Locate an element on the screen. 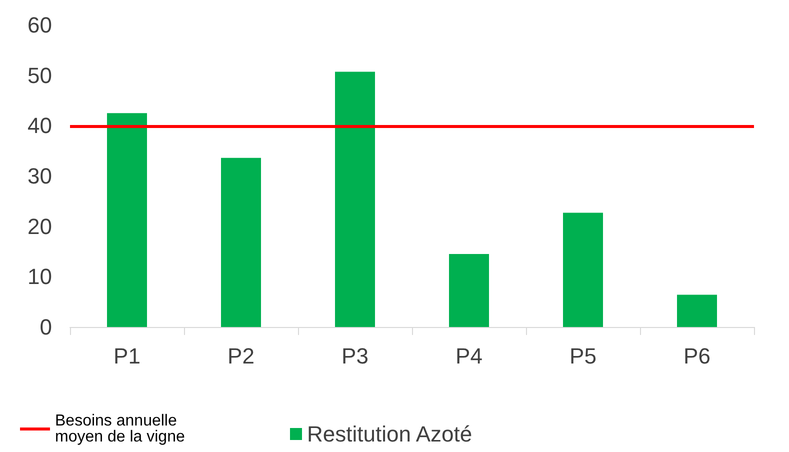 This screenshot has width=789, height=452. y-tick-label: 40 is located at coordinates (40, 125).